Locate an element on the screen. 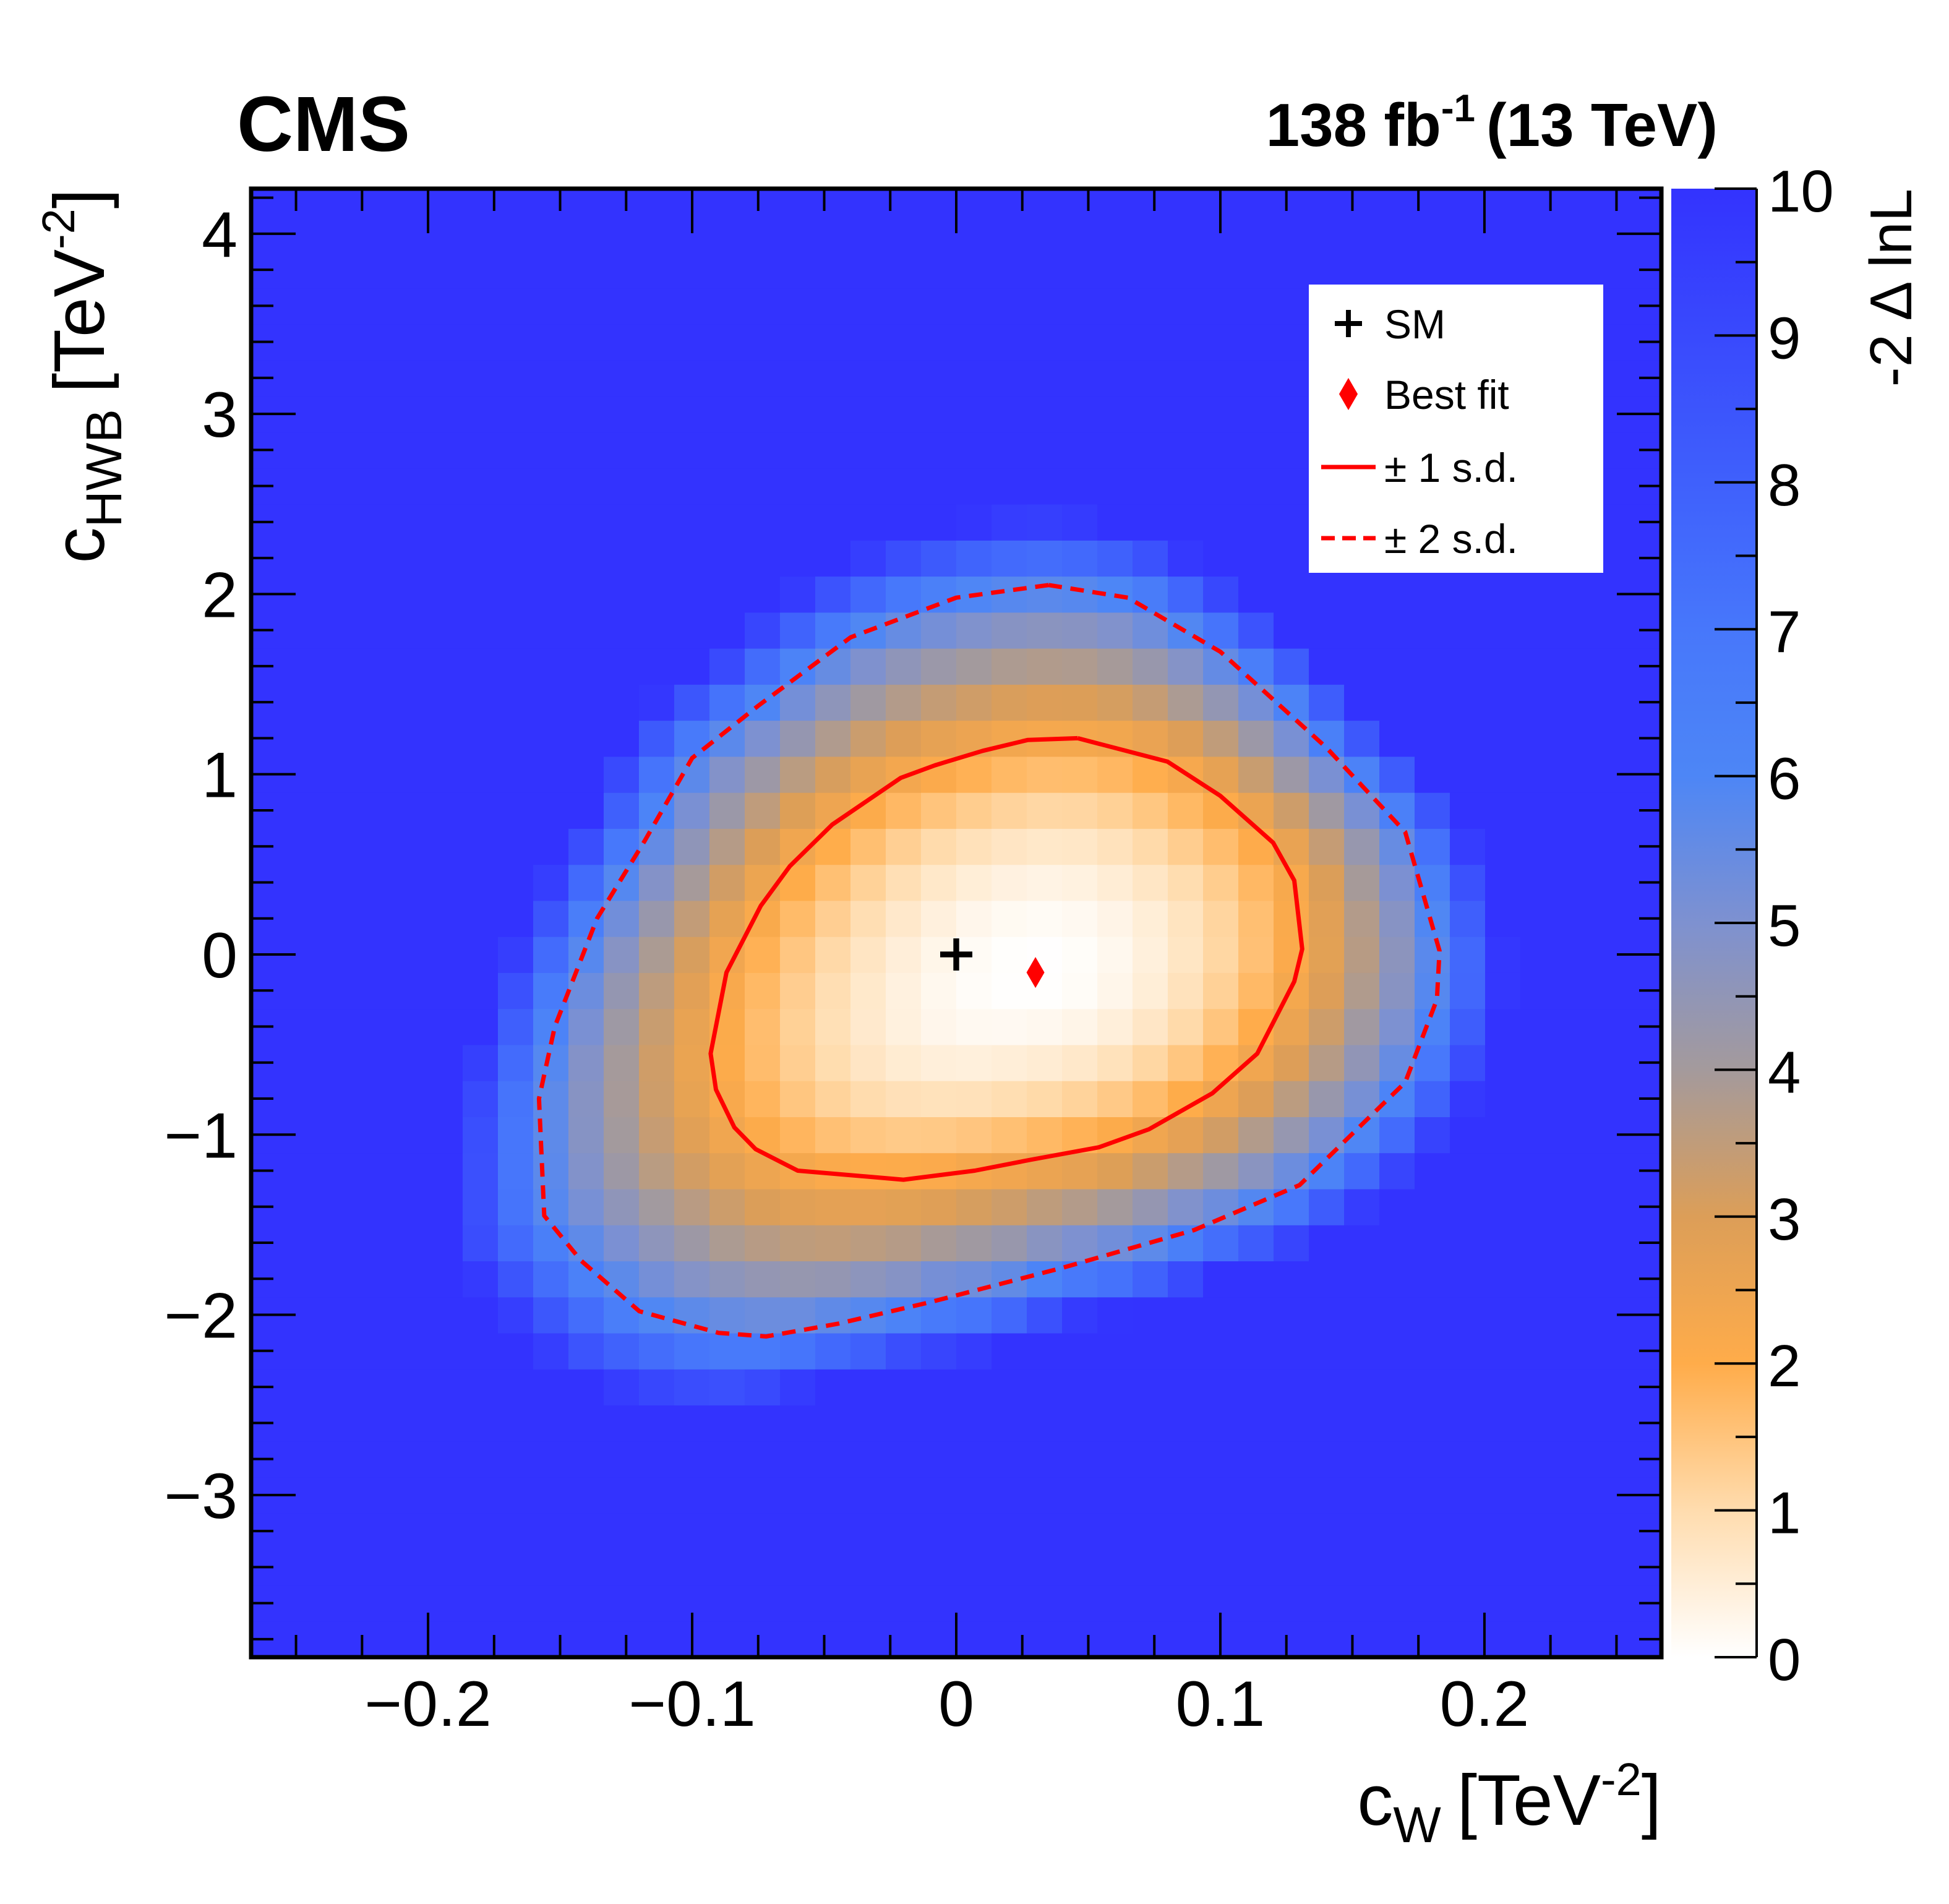 The height and width of the screenshot is (1904, 1949). x-tick-label: 0.2 is located at coordinates (1485, 1704).